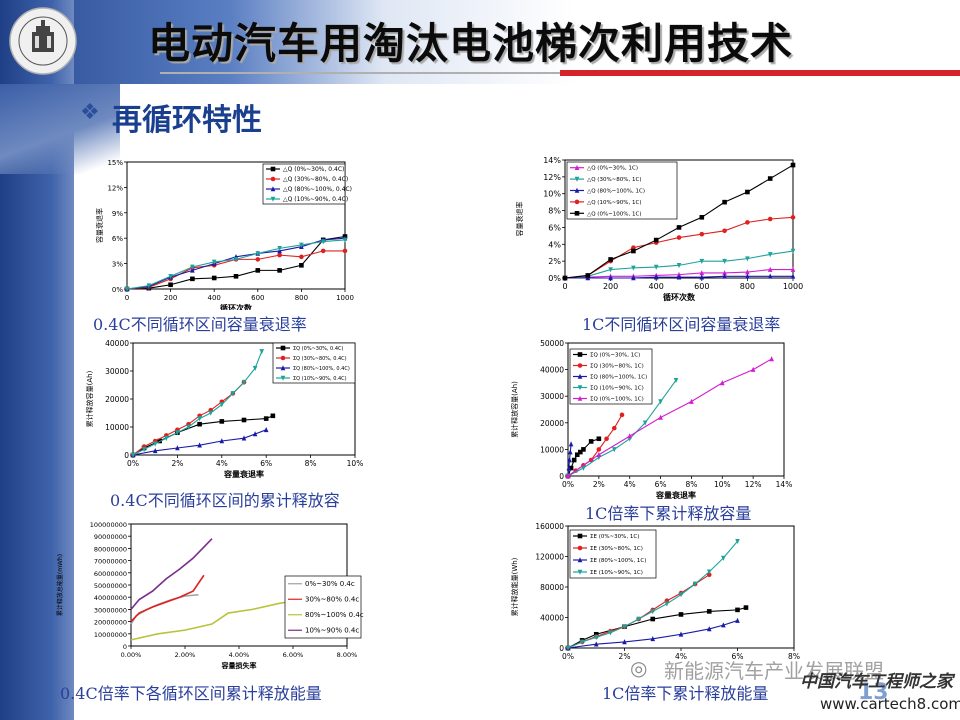 The image size is (960, 720). I want to click on legend-entry: ΣQ (10%~90%, 0.4C), so click(320, 379).